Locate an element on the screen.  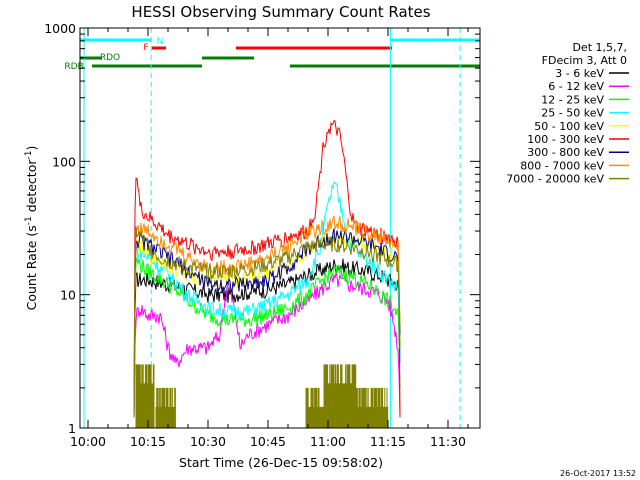
timestamp-stamp: 26-Oct-2017 13:52 is located at coordinates (598, 473).